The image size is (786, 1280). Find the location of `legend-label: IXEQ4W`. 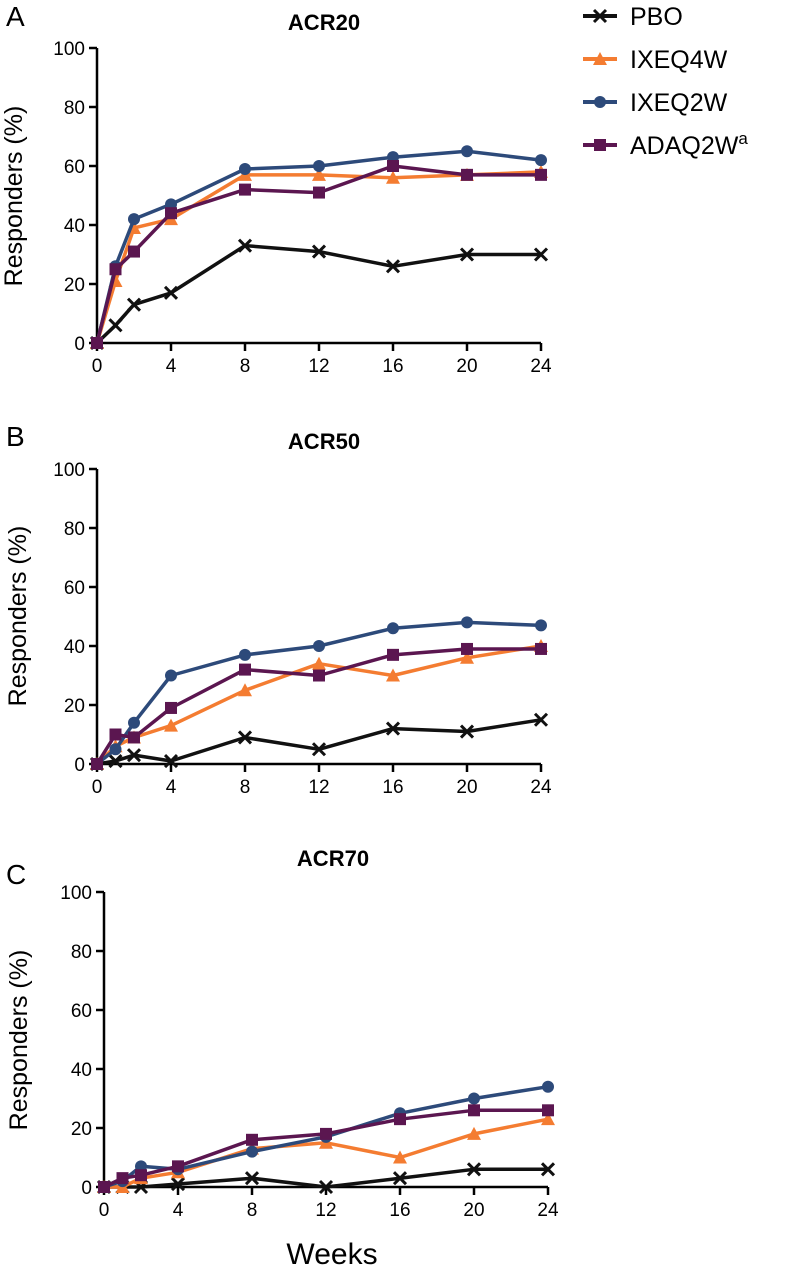

legend-label: IXEQ4W is located at coordinates (679, 60).